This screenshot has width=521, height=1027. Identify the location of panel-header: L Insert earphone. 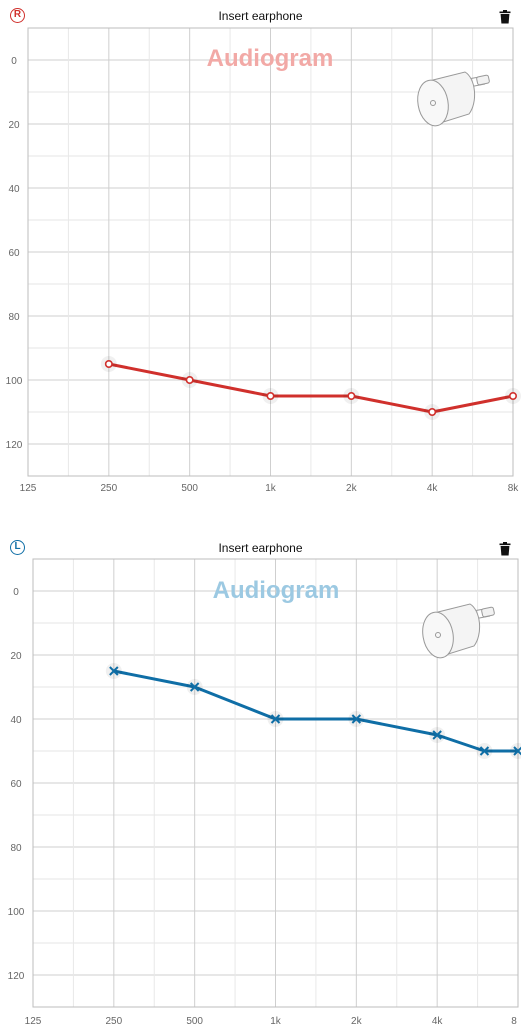
(260, 546).